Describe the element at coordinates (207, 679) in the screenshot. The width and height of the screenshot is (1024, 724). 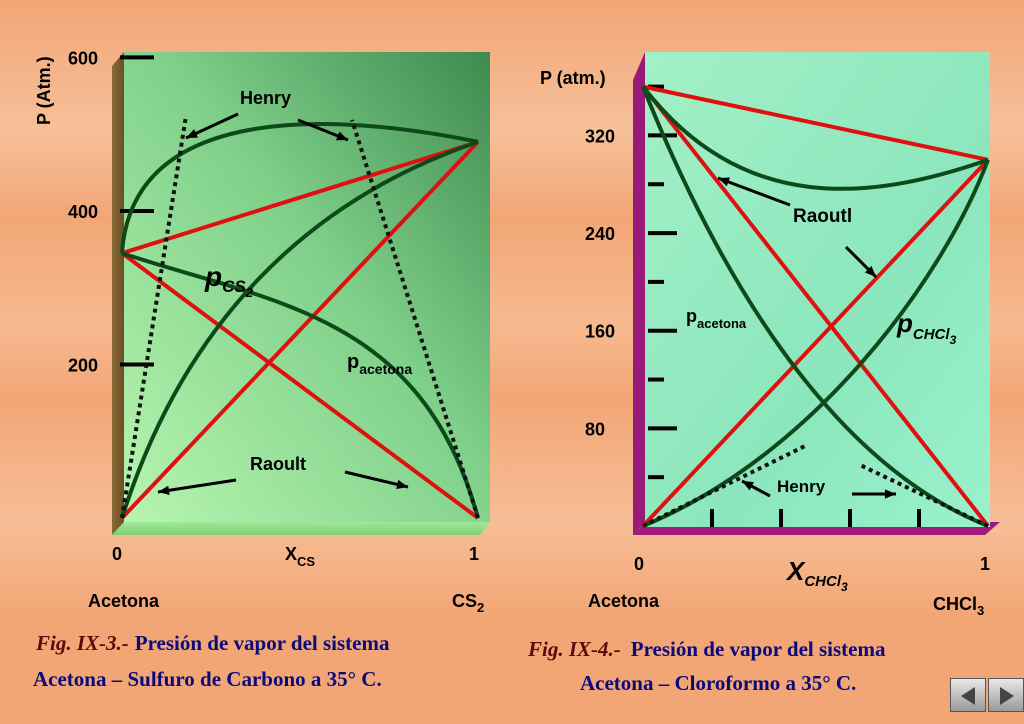
I see `left-caption-line2: Acetona – Sulfuro de Carbono a 35° C.` at that location.